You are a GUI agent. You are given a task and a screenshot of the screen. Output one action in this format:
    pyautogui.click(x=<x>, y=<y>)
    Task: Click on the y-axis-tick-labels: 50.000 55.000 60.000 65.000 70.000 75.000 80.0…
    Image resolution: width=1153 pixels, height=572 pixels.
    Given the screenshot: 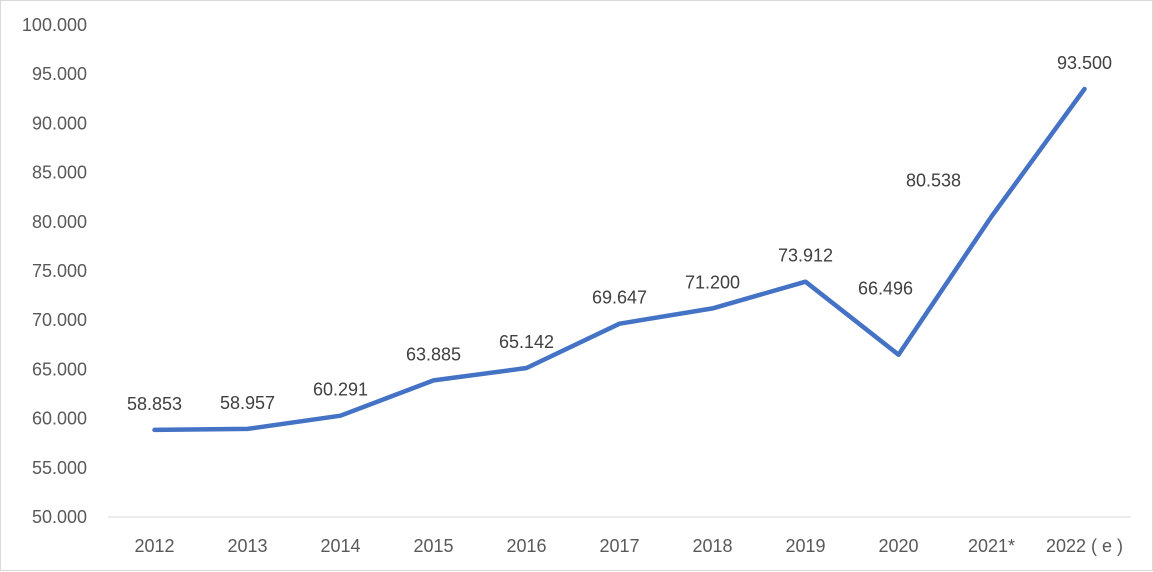 What is the action you would take?
    pyautogui.click(x=54, y=271)
    